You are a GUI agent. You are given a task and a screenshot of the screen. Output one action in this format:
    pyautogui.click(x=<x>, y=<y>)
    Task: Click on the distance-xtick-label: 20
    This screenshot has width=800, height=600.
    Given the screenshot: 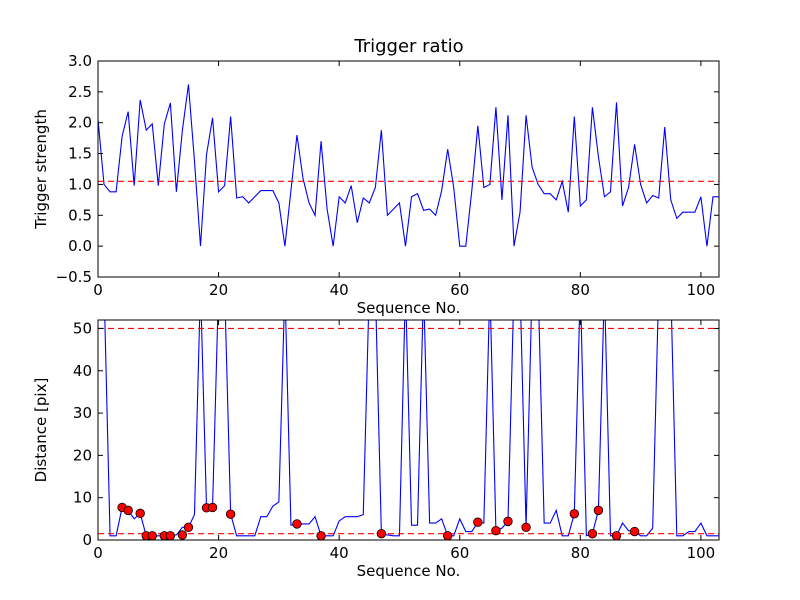 What is the action you would take?
    pyautogui.click(x=218, y=553)
    